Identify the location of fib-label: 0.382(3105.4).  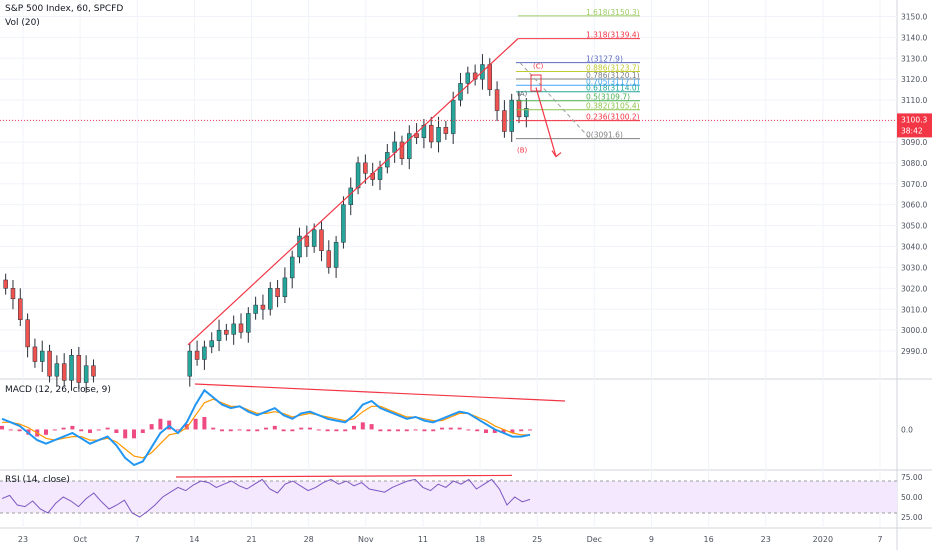
(613, 106).